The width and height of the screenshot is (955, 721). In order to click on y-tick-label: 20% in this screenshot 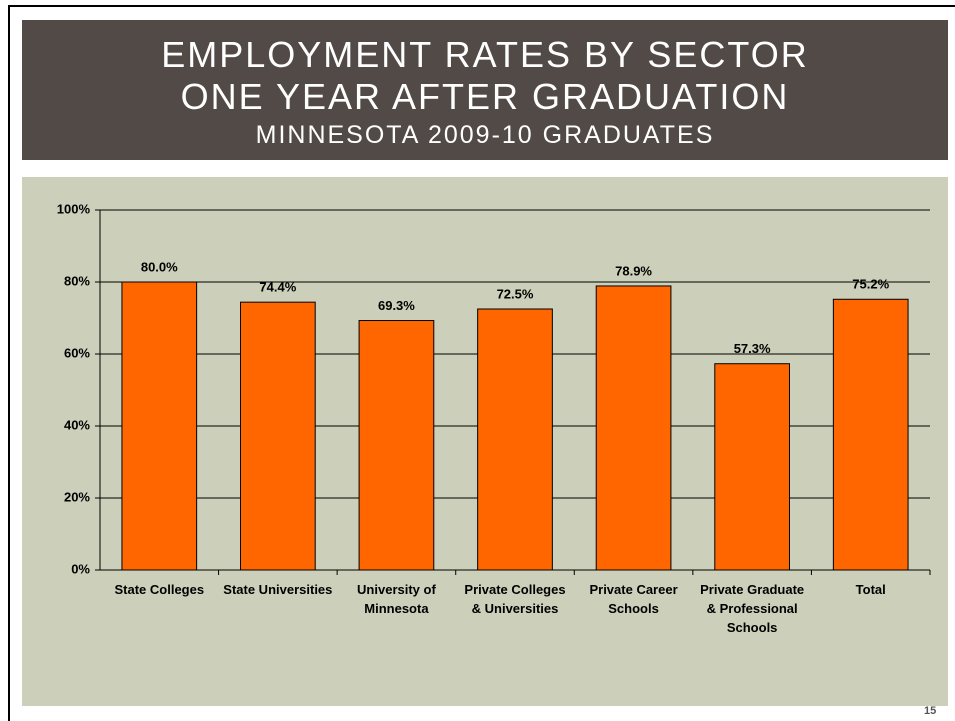, I will do `click(77, 496)`.